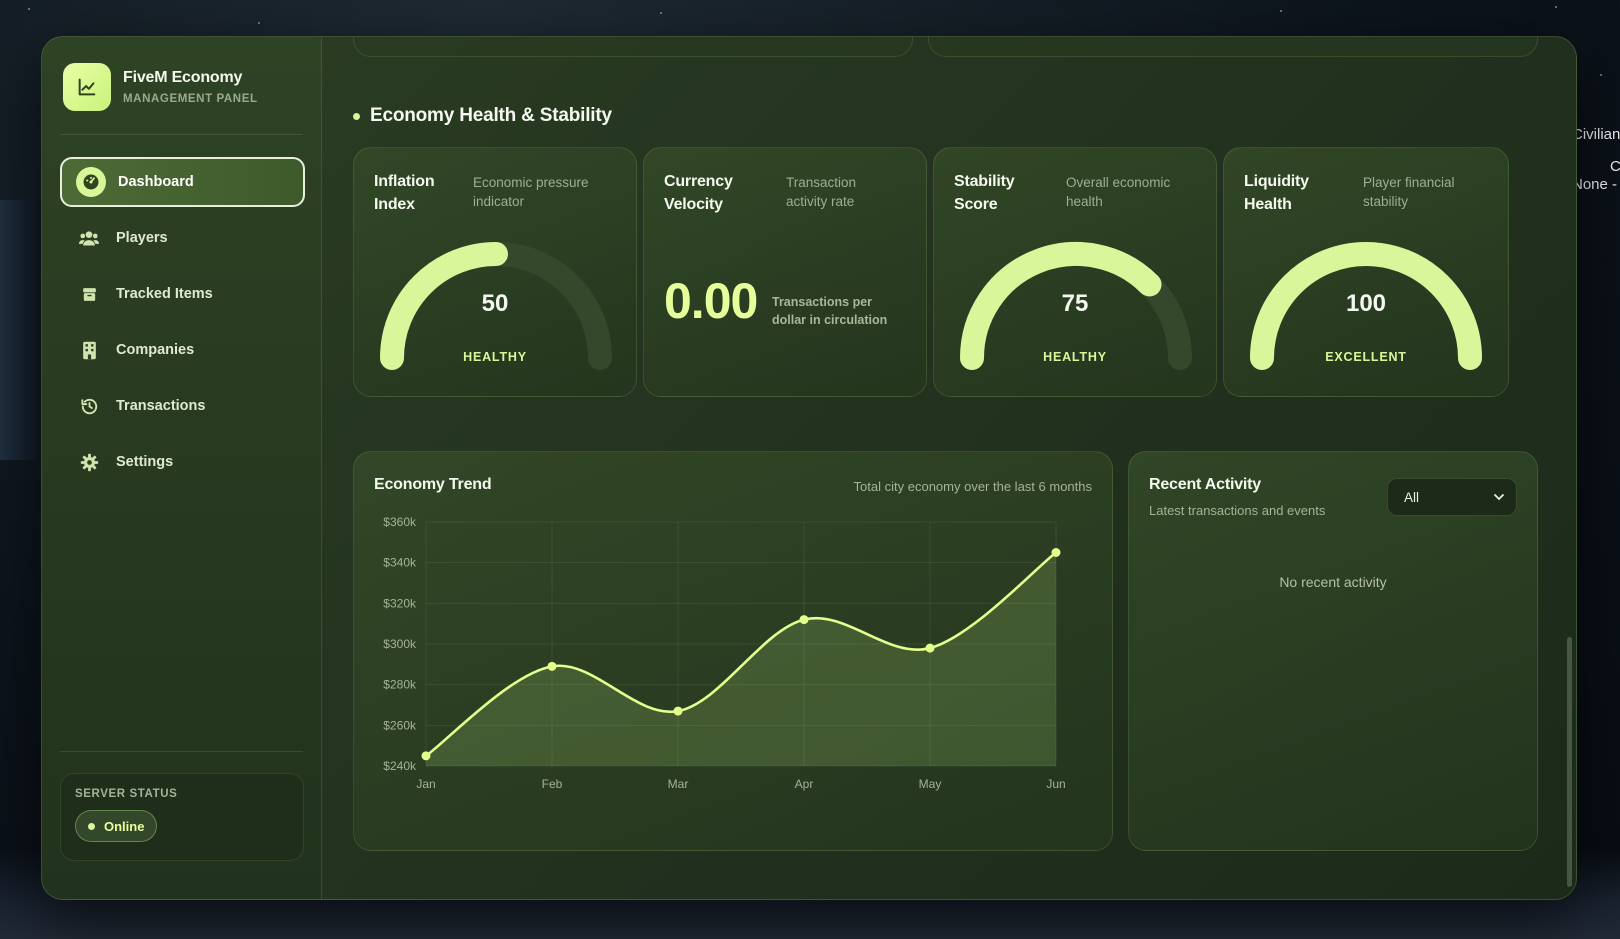 This screenshot has height=939, width=1620. What do you see at coordinates (89, 238) in the screenshot?
I see `users-icon` at bounding box center [89, 238].